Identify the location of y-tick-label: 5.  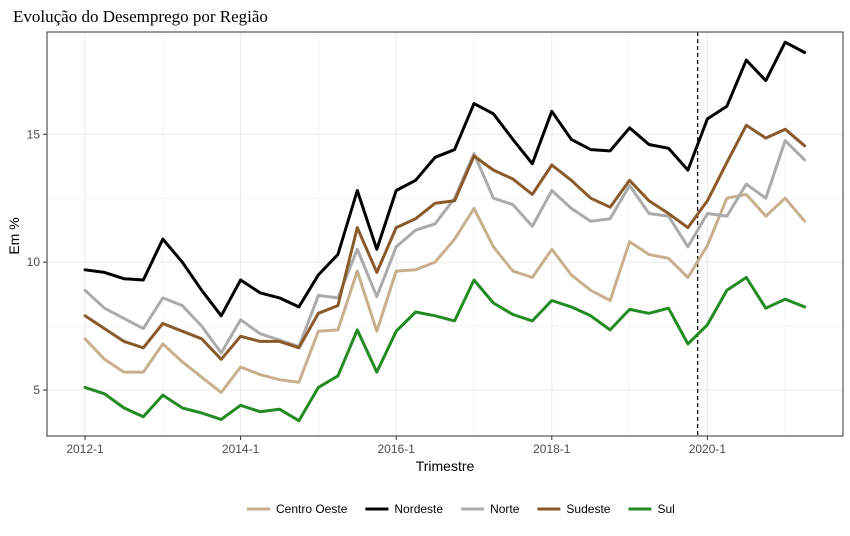
(36, 390).